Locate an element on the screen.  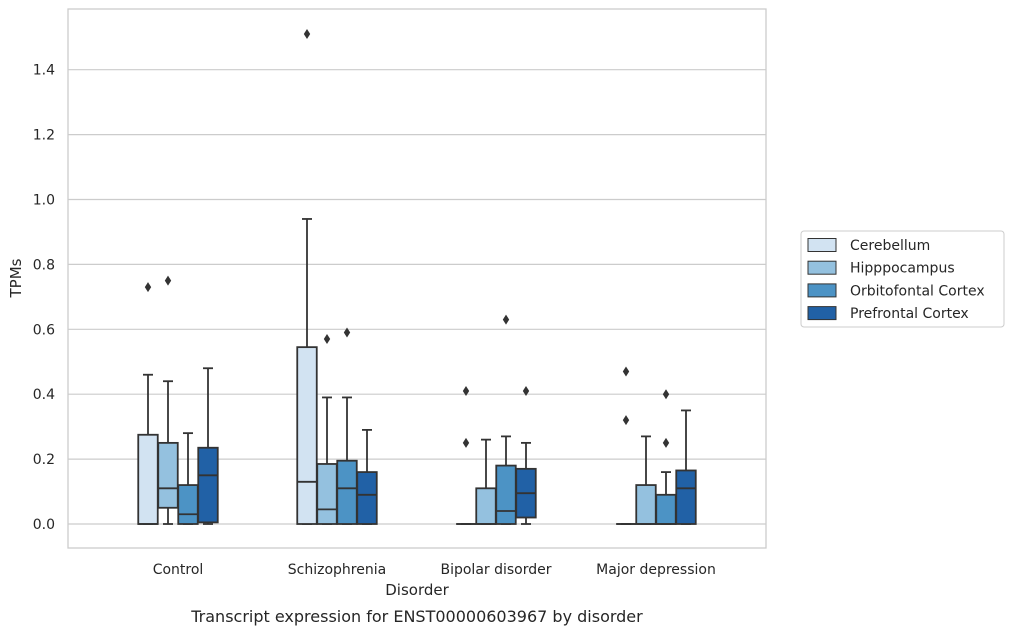
y-tick-labels: 0.0 0.2 0.4 0.6 0.8 1.0 1.2 1.4 is located at coordinates (44, 298).